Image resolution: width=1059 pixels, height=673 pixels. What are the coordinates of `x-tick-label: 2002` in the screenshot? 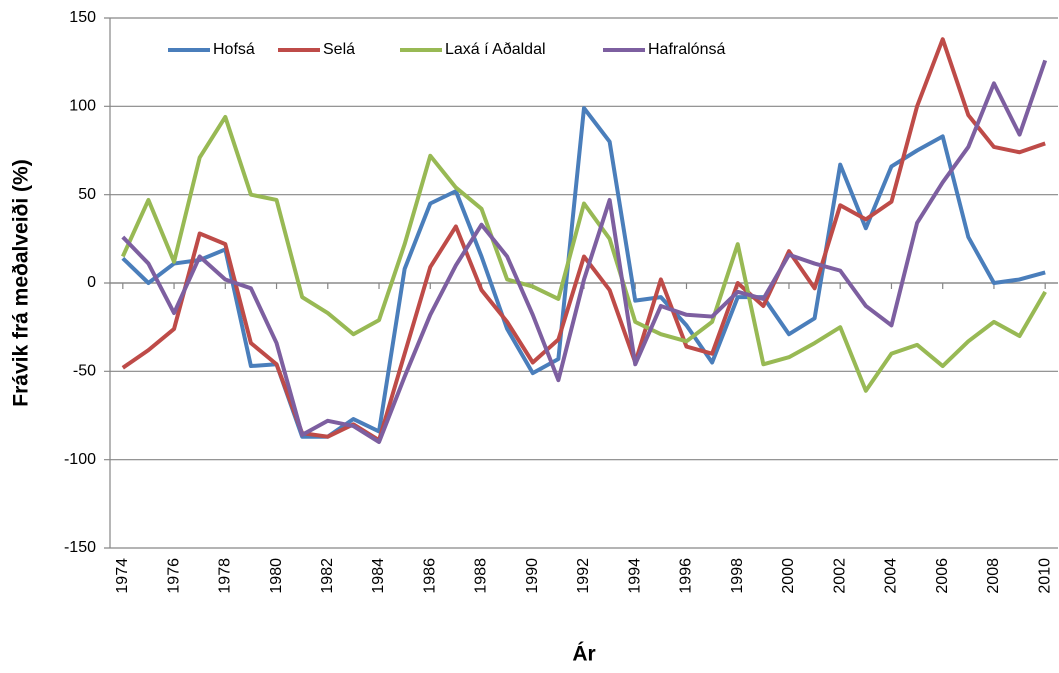 It's located at (839, 576).